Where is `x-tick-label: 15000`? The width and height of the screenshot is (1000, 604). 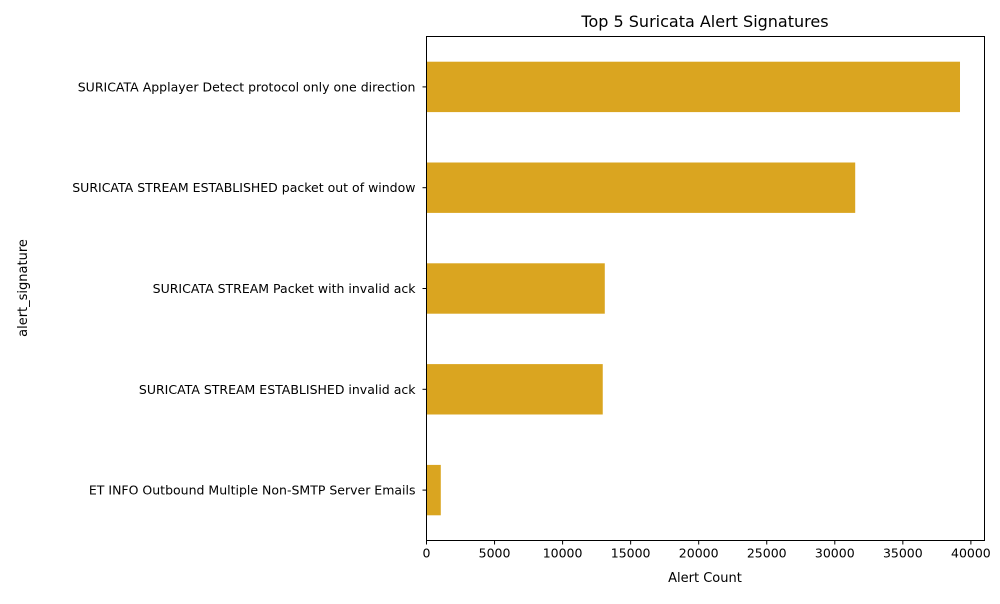 x-tick-label: 15000 is located at coordinates (631, 553).